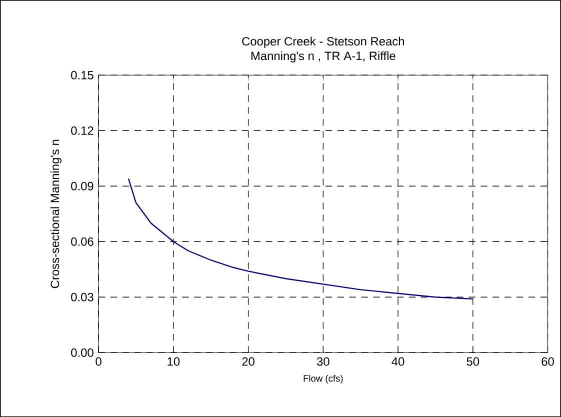 The width and height of the screenshot is (561, 417). What do you see at coordinates (82, 241) in the screenshot?
I see `y-tick-label: 0.06` at bounding box center [82, 241].